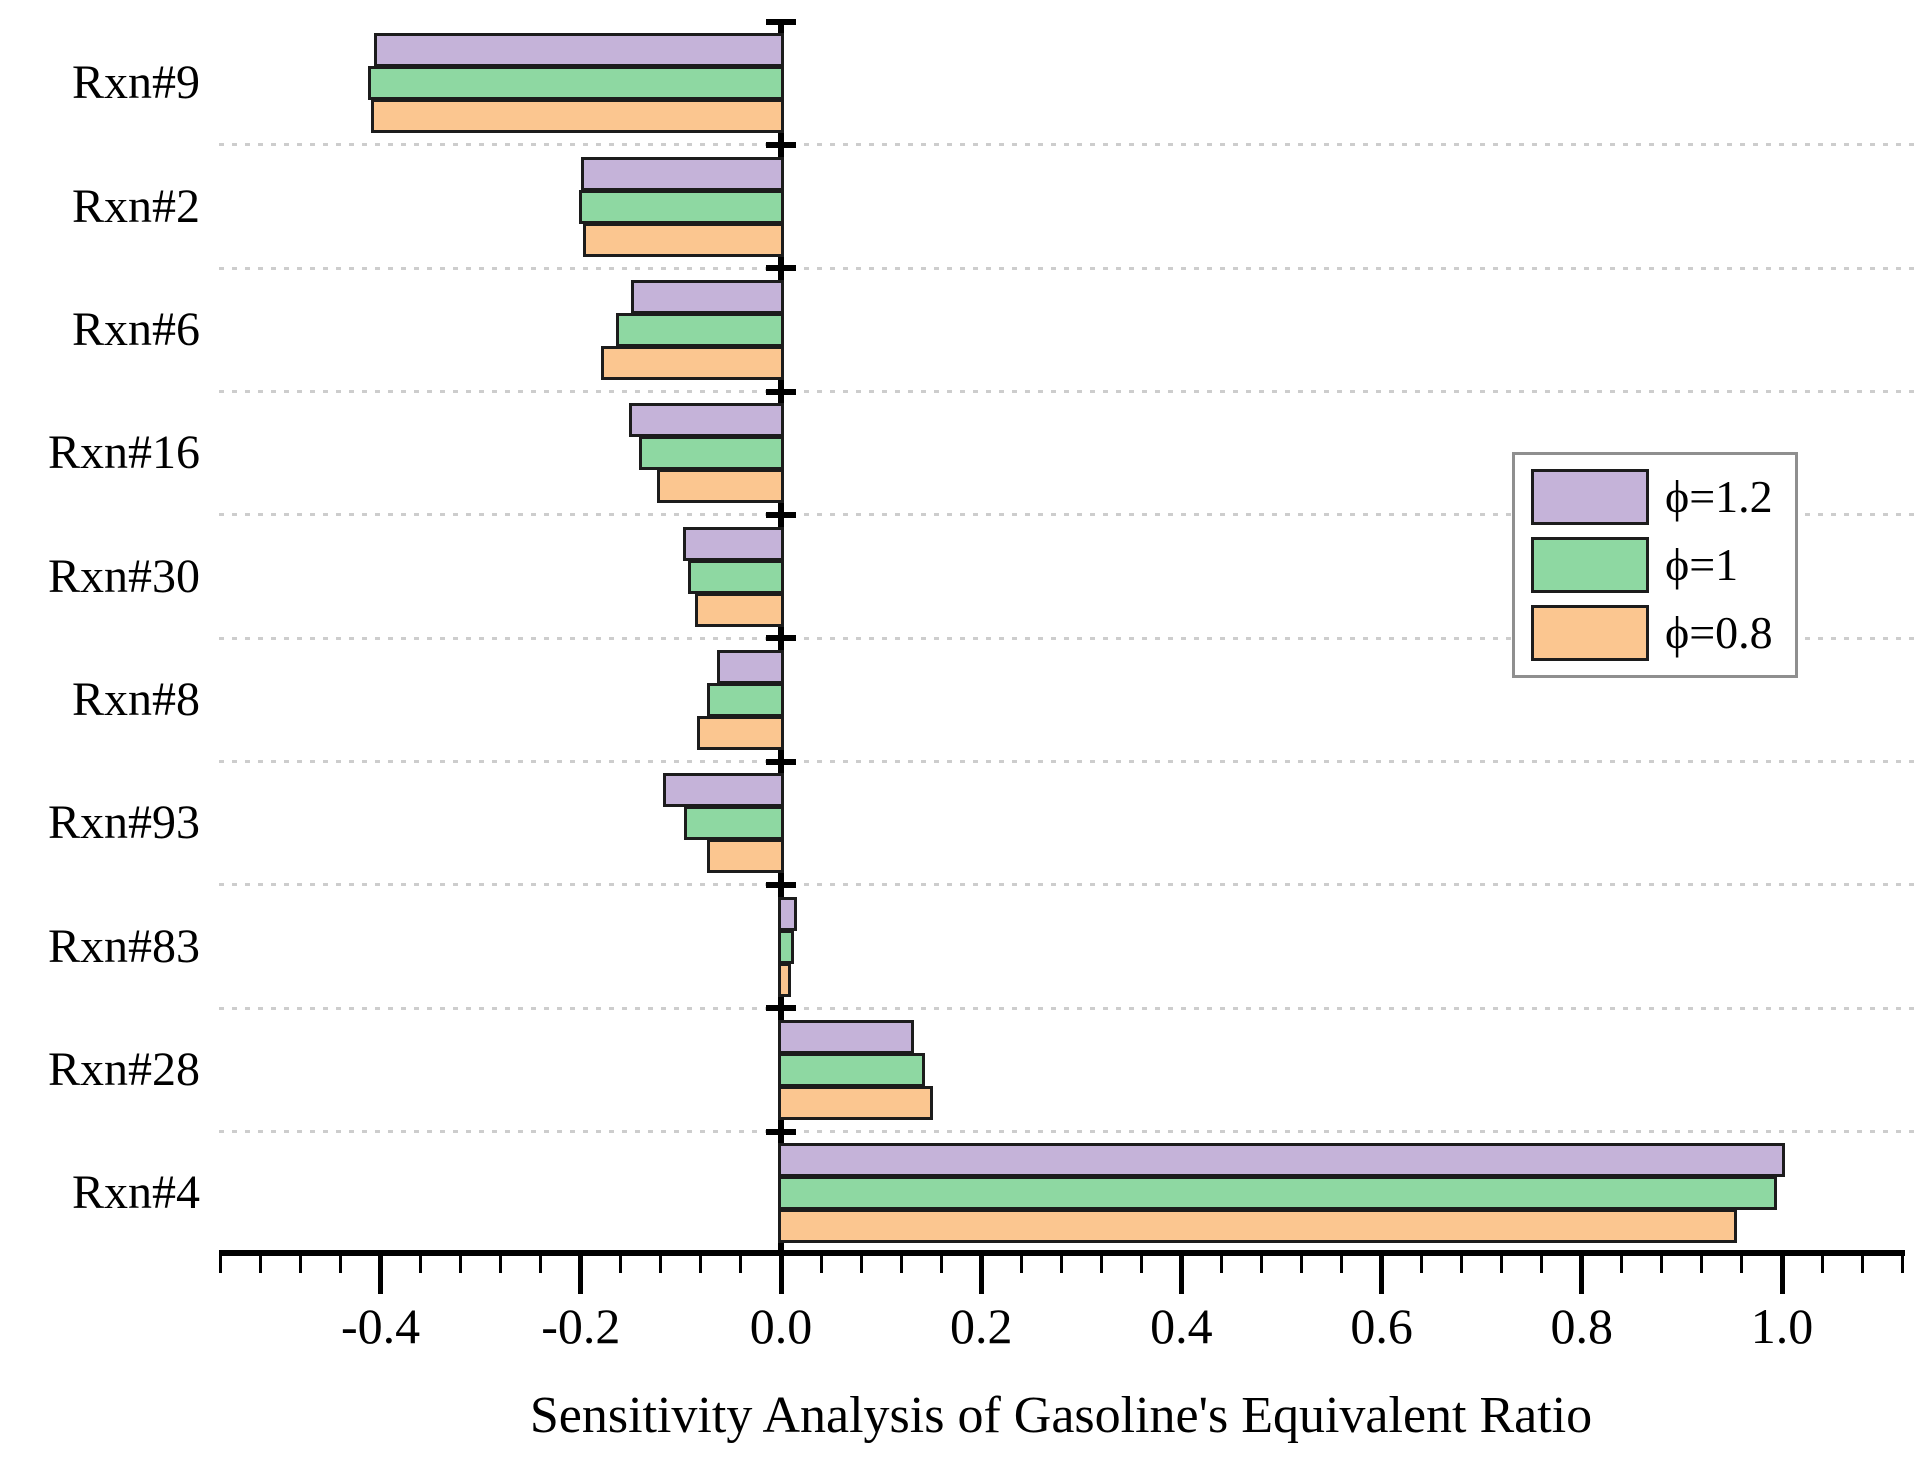  I want to click on bar-rxn9-phi12, so click(578, 50).